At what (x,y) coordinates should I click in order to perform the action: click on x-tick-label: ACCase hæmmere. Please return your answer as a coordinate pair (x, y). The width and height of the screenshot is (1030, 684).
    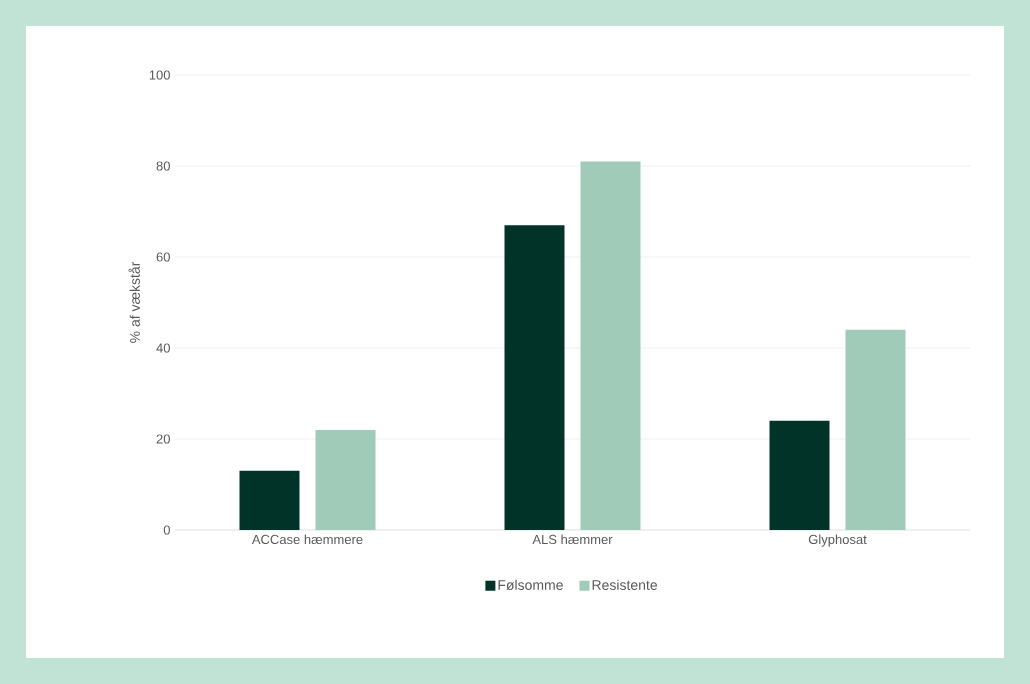
    Looking at the image, I should click on (307, 539).